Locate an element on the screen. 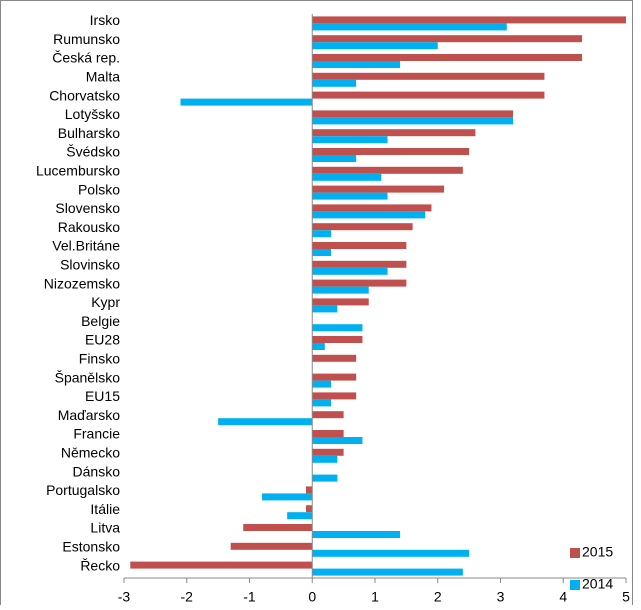 This screenshot has width=641, height=610. y-tick-label: Dánsko is located at coordinates (97, 471).